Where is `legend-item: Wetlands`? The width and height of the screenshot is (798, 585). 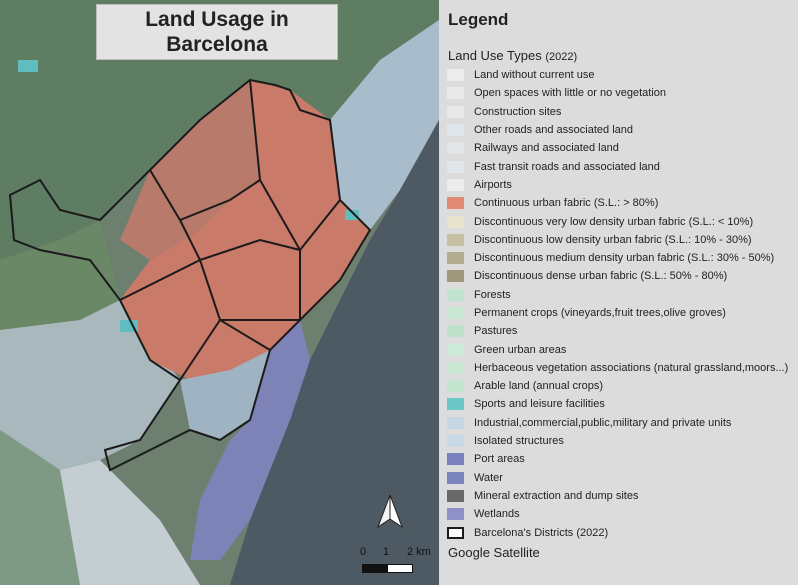 legend-item: Wetlands is located at coordinates (617, 514).